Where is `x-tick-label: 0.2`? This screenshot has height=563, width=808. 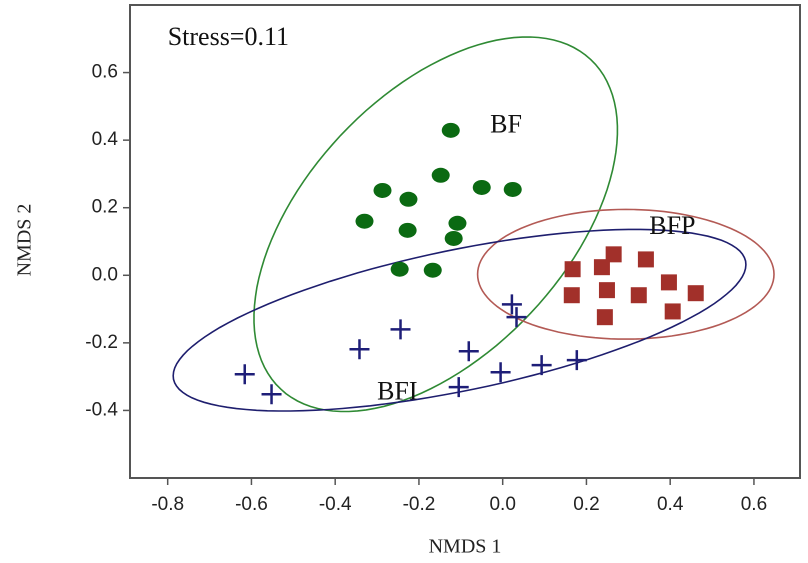 x-tick-label: 0.2 is located at coordinates (586, 504).